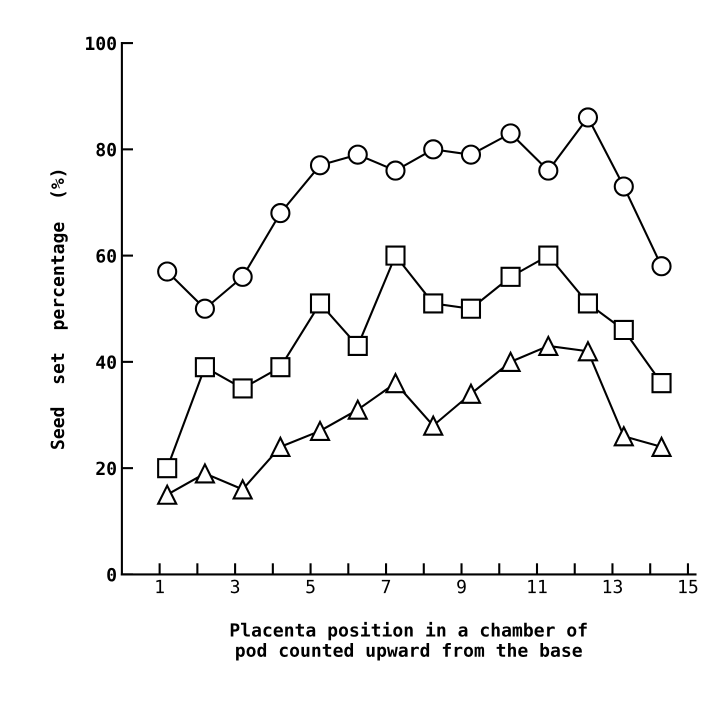 This screenshot has width=717, height=718. What do you see at coordinates (106, 256) in the screenshot?
I see `y-tick-label: 60` at bounding box center [106, 256].